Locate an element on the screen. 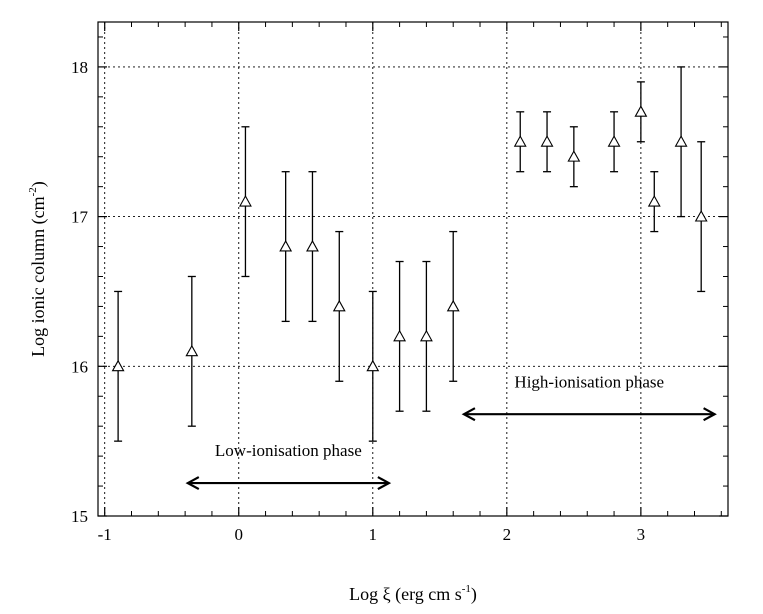 Image resolution: width=763 pixels, height=614 pixels. phase-label-0: Low-ionisation phase is located at coordinates (288, 450).